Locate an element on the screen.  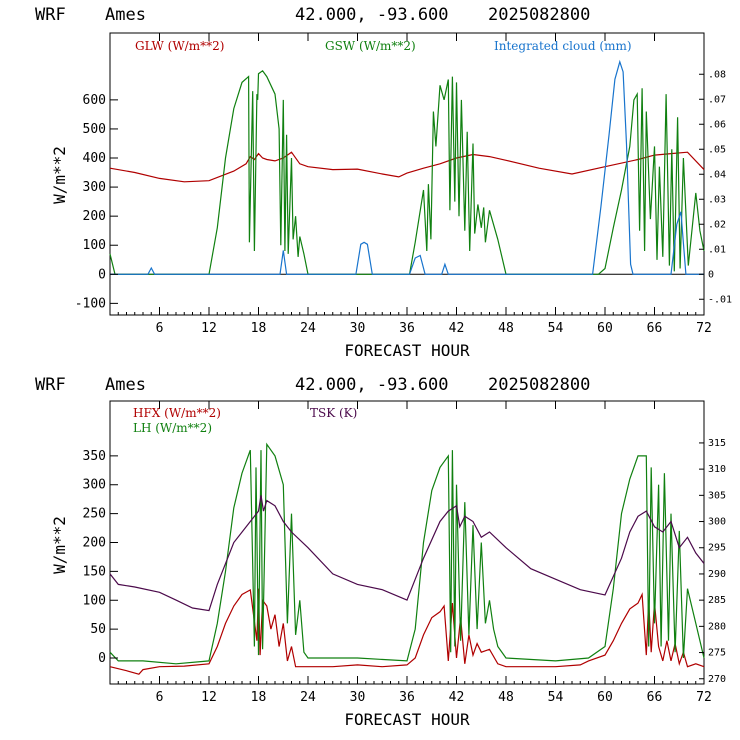
chart2-y-axis: 0 50 100 150 200 250 300 350 is located at coordinates (100, 557).